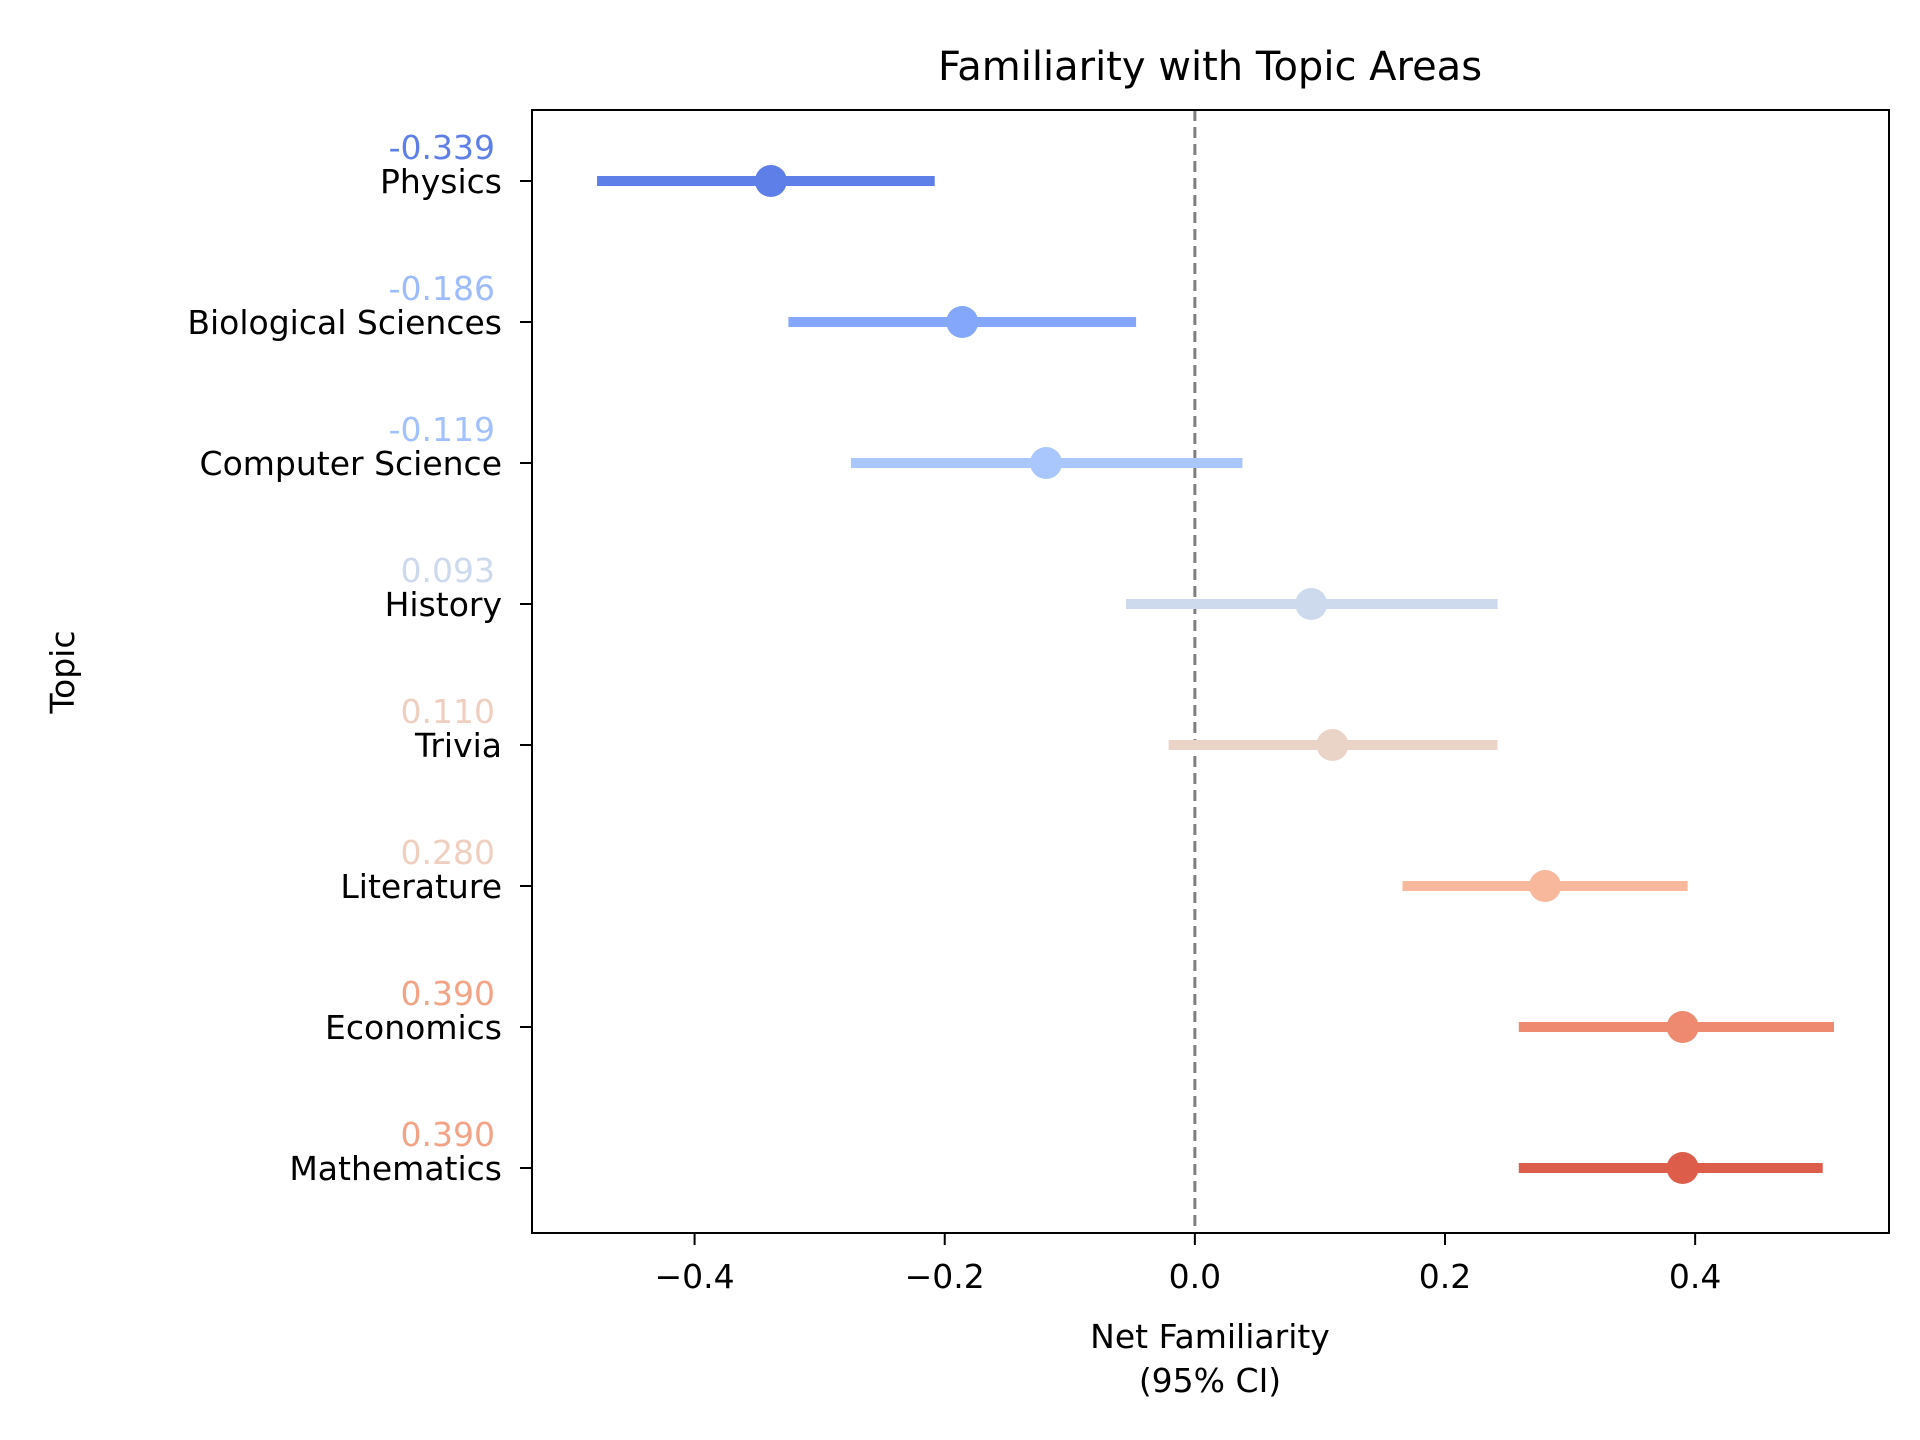 Image resolution: width=1920 pixels, height=1440 pixels. What do you see at coordinates (443, 604) in the screenshot?
I see `y-tick-label-history: History` at bounding box center [443, 604].